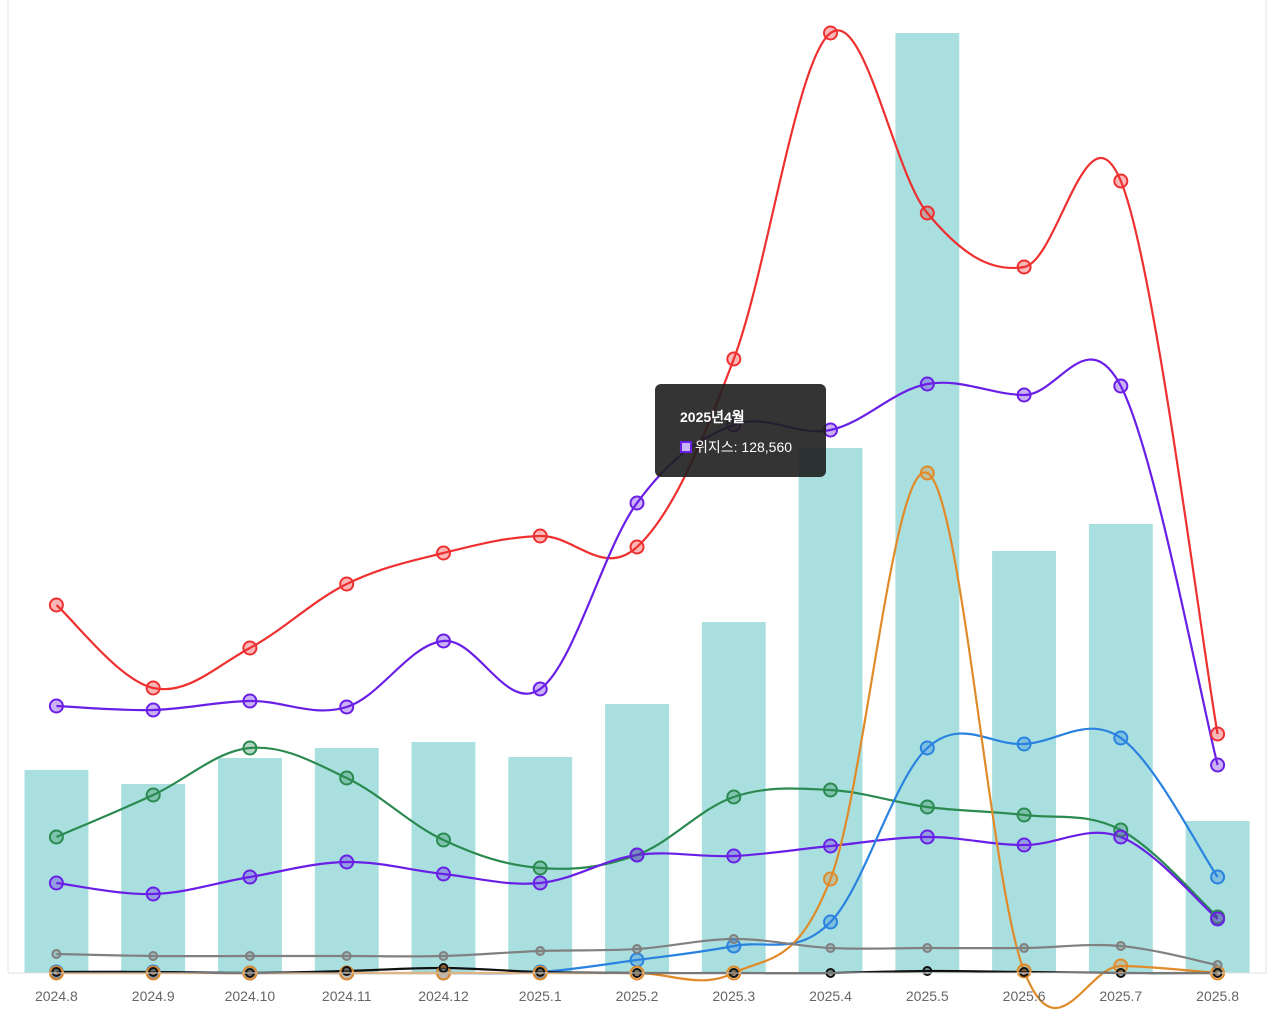 This screenshot has width=1268, height=1013. I want to click on bar-2025.7, so click(1120, 748).